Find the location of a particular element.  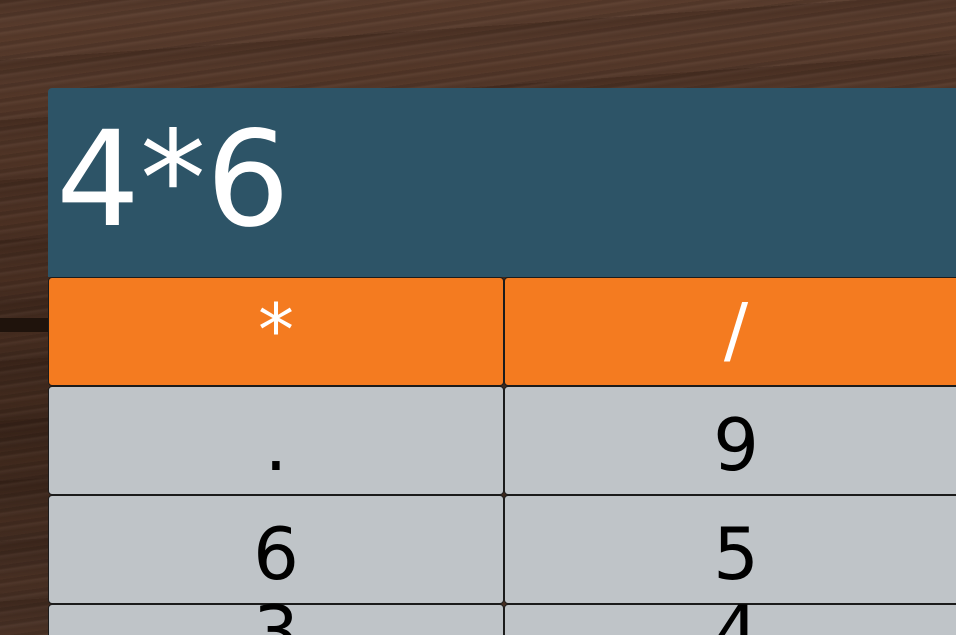

digit-6-button: 6 is located at coordinates (276, 549).